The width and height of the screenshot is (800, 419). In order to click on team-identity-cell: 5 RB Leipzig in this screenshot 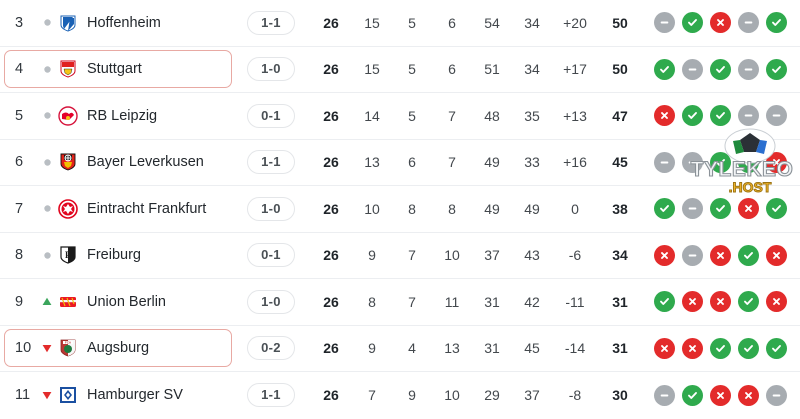, I will do `click(118, 116)`.